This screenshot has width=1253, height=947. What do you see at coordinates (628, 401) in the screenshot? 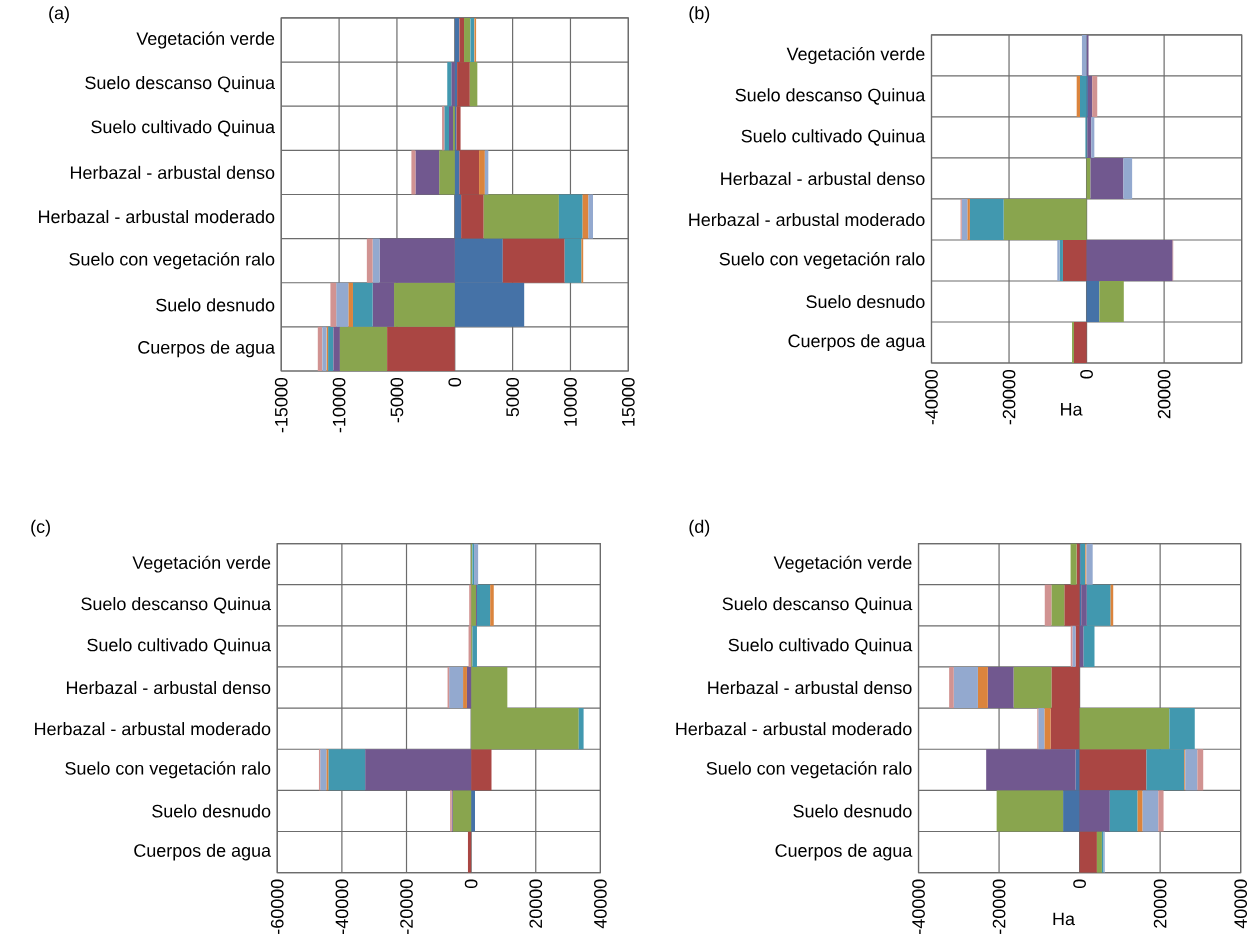
I see `x-tick-label: 15000` at bounding box center [628, 401].